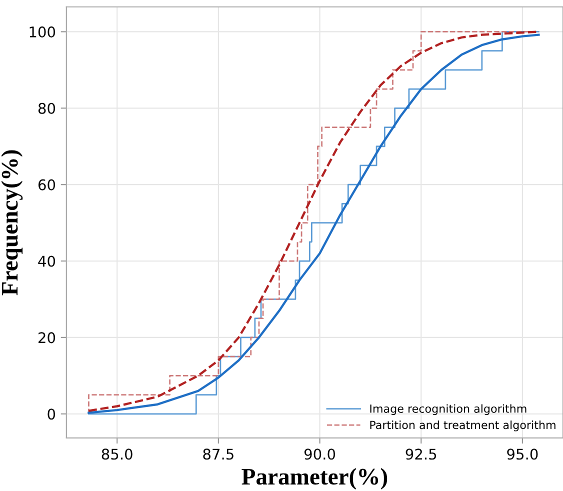 This screenshot has width=563, height=491. What do you see at coordinates (52, 414) in the screenshot?
I see `y-tick-label: 0` at bounding box center [52, 414].